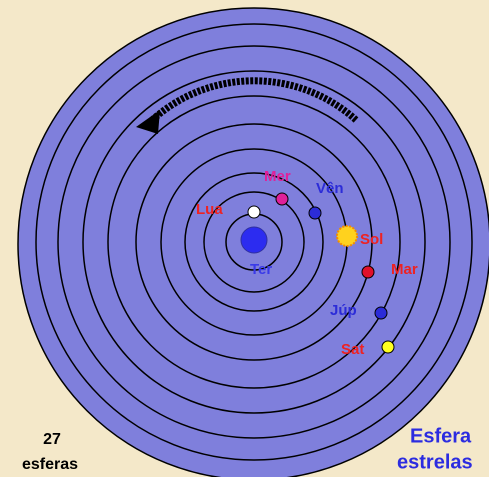 The image size is (489, 477). Describe the element at coordinates (381, 313) in the screenshot. I see `jupiter` at that location.